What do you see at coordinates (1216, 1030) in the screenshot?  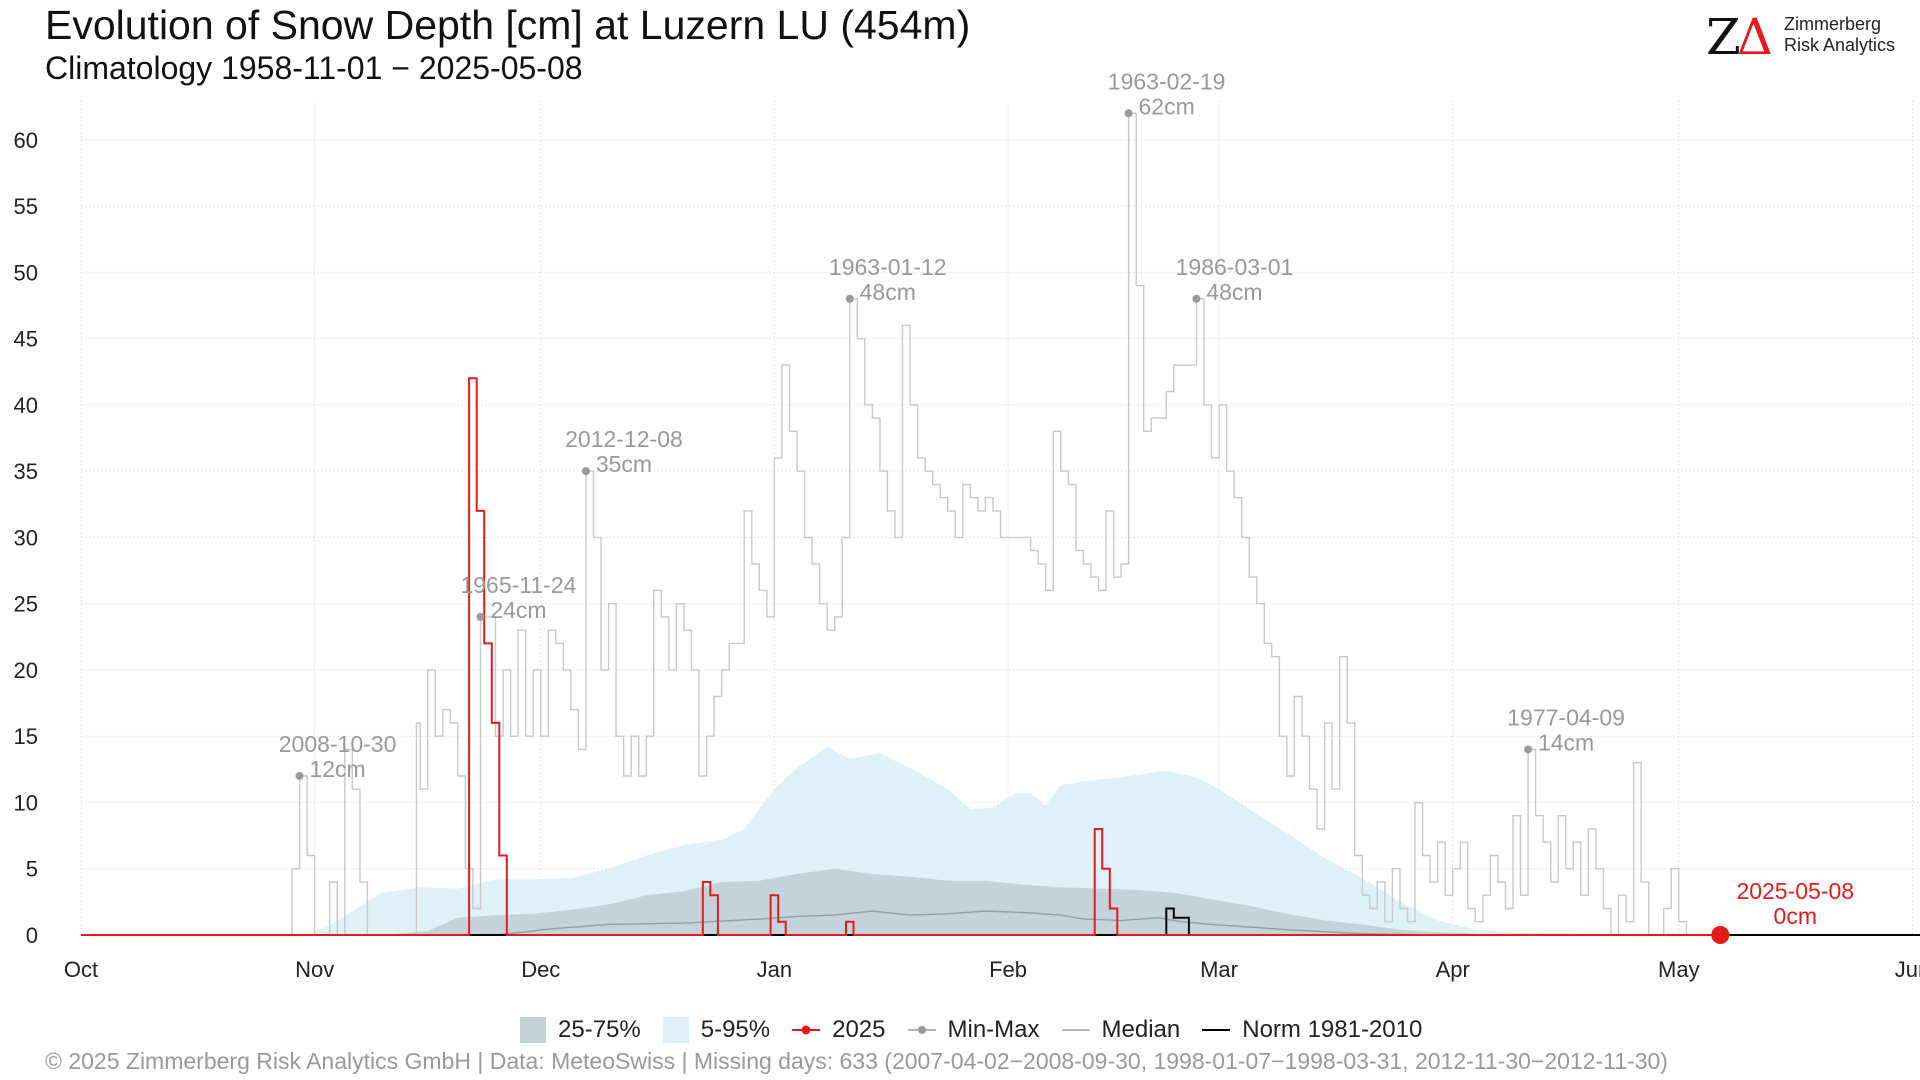 I see `legend-swatch-norm` at bounding box center [1216, 1030].